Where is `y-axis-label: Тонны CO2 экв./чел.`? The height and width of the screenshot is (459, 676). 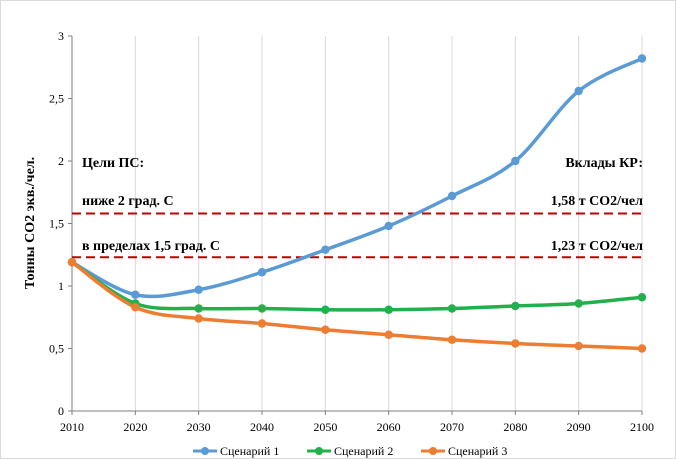
y-axis-label: Тонны CO2 экв./чел. is located at coordinates (30, 223).